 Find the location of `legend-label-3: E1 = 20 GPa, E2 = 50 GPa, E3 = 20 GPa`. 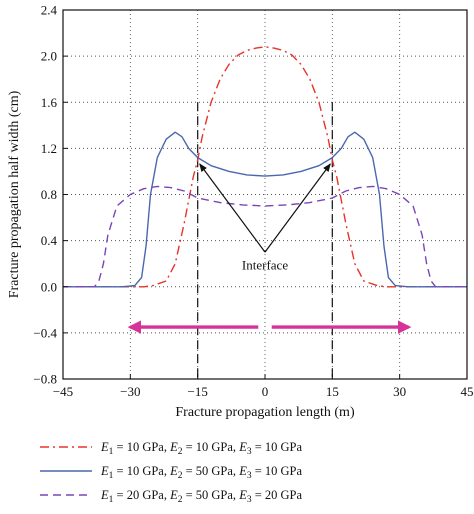

legend-label-3: E1 = 20 GPa, E2 = 50 GPa, E3 = 20 GPa is located at coordinates (201, 496).